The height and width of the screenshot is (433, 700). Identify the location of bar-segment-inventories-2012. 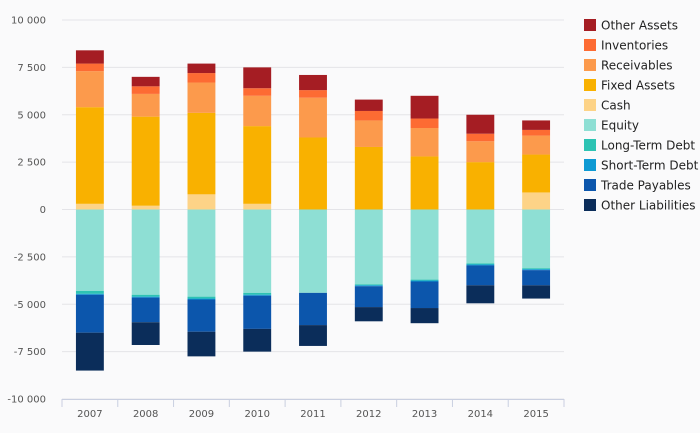
(368, 115).